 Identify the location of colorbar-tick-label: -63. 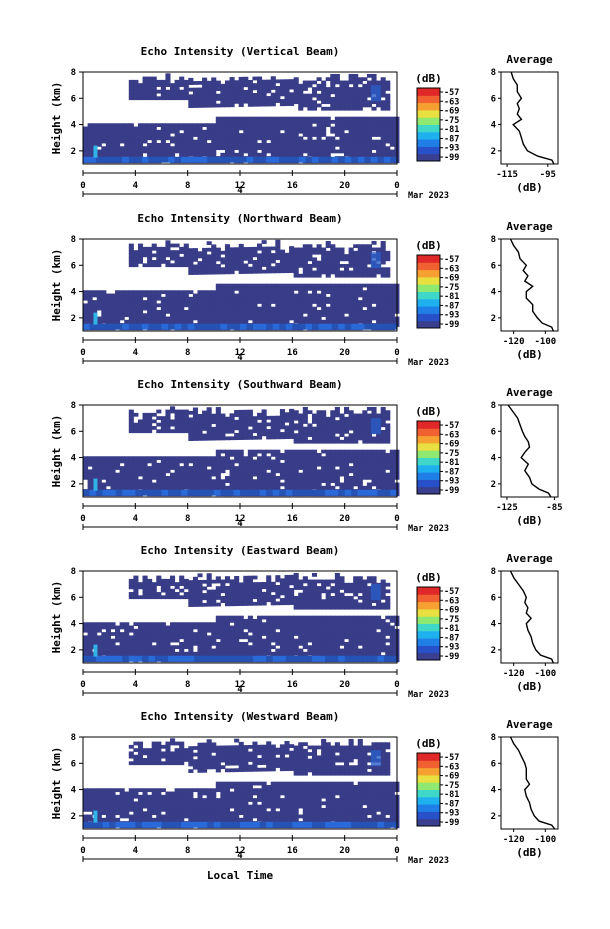
(451, 269).